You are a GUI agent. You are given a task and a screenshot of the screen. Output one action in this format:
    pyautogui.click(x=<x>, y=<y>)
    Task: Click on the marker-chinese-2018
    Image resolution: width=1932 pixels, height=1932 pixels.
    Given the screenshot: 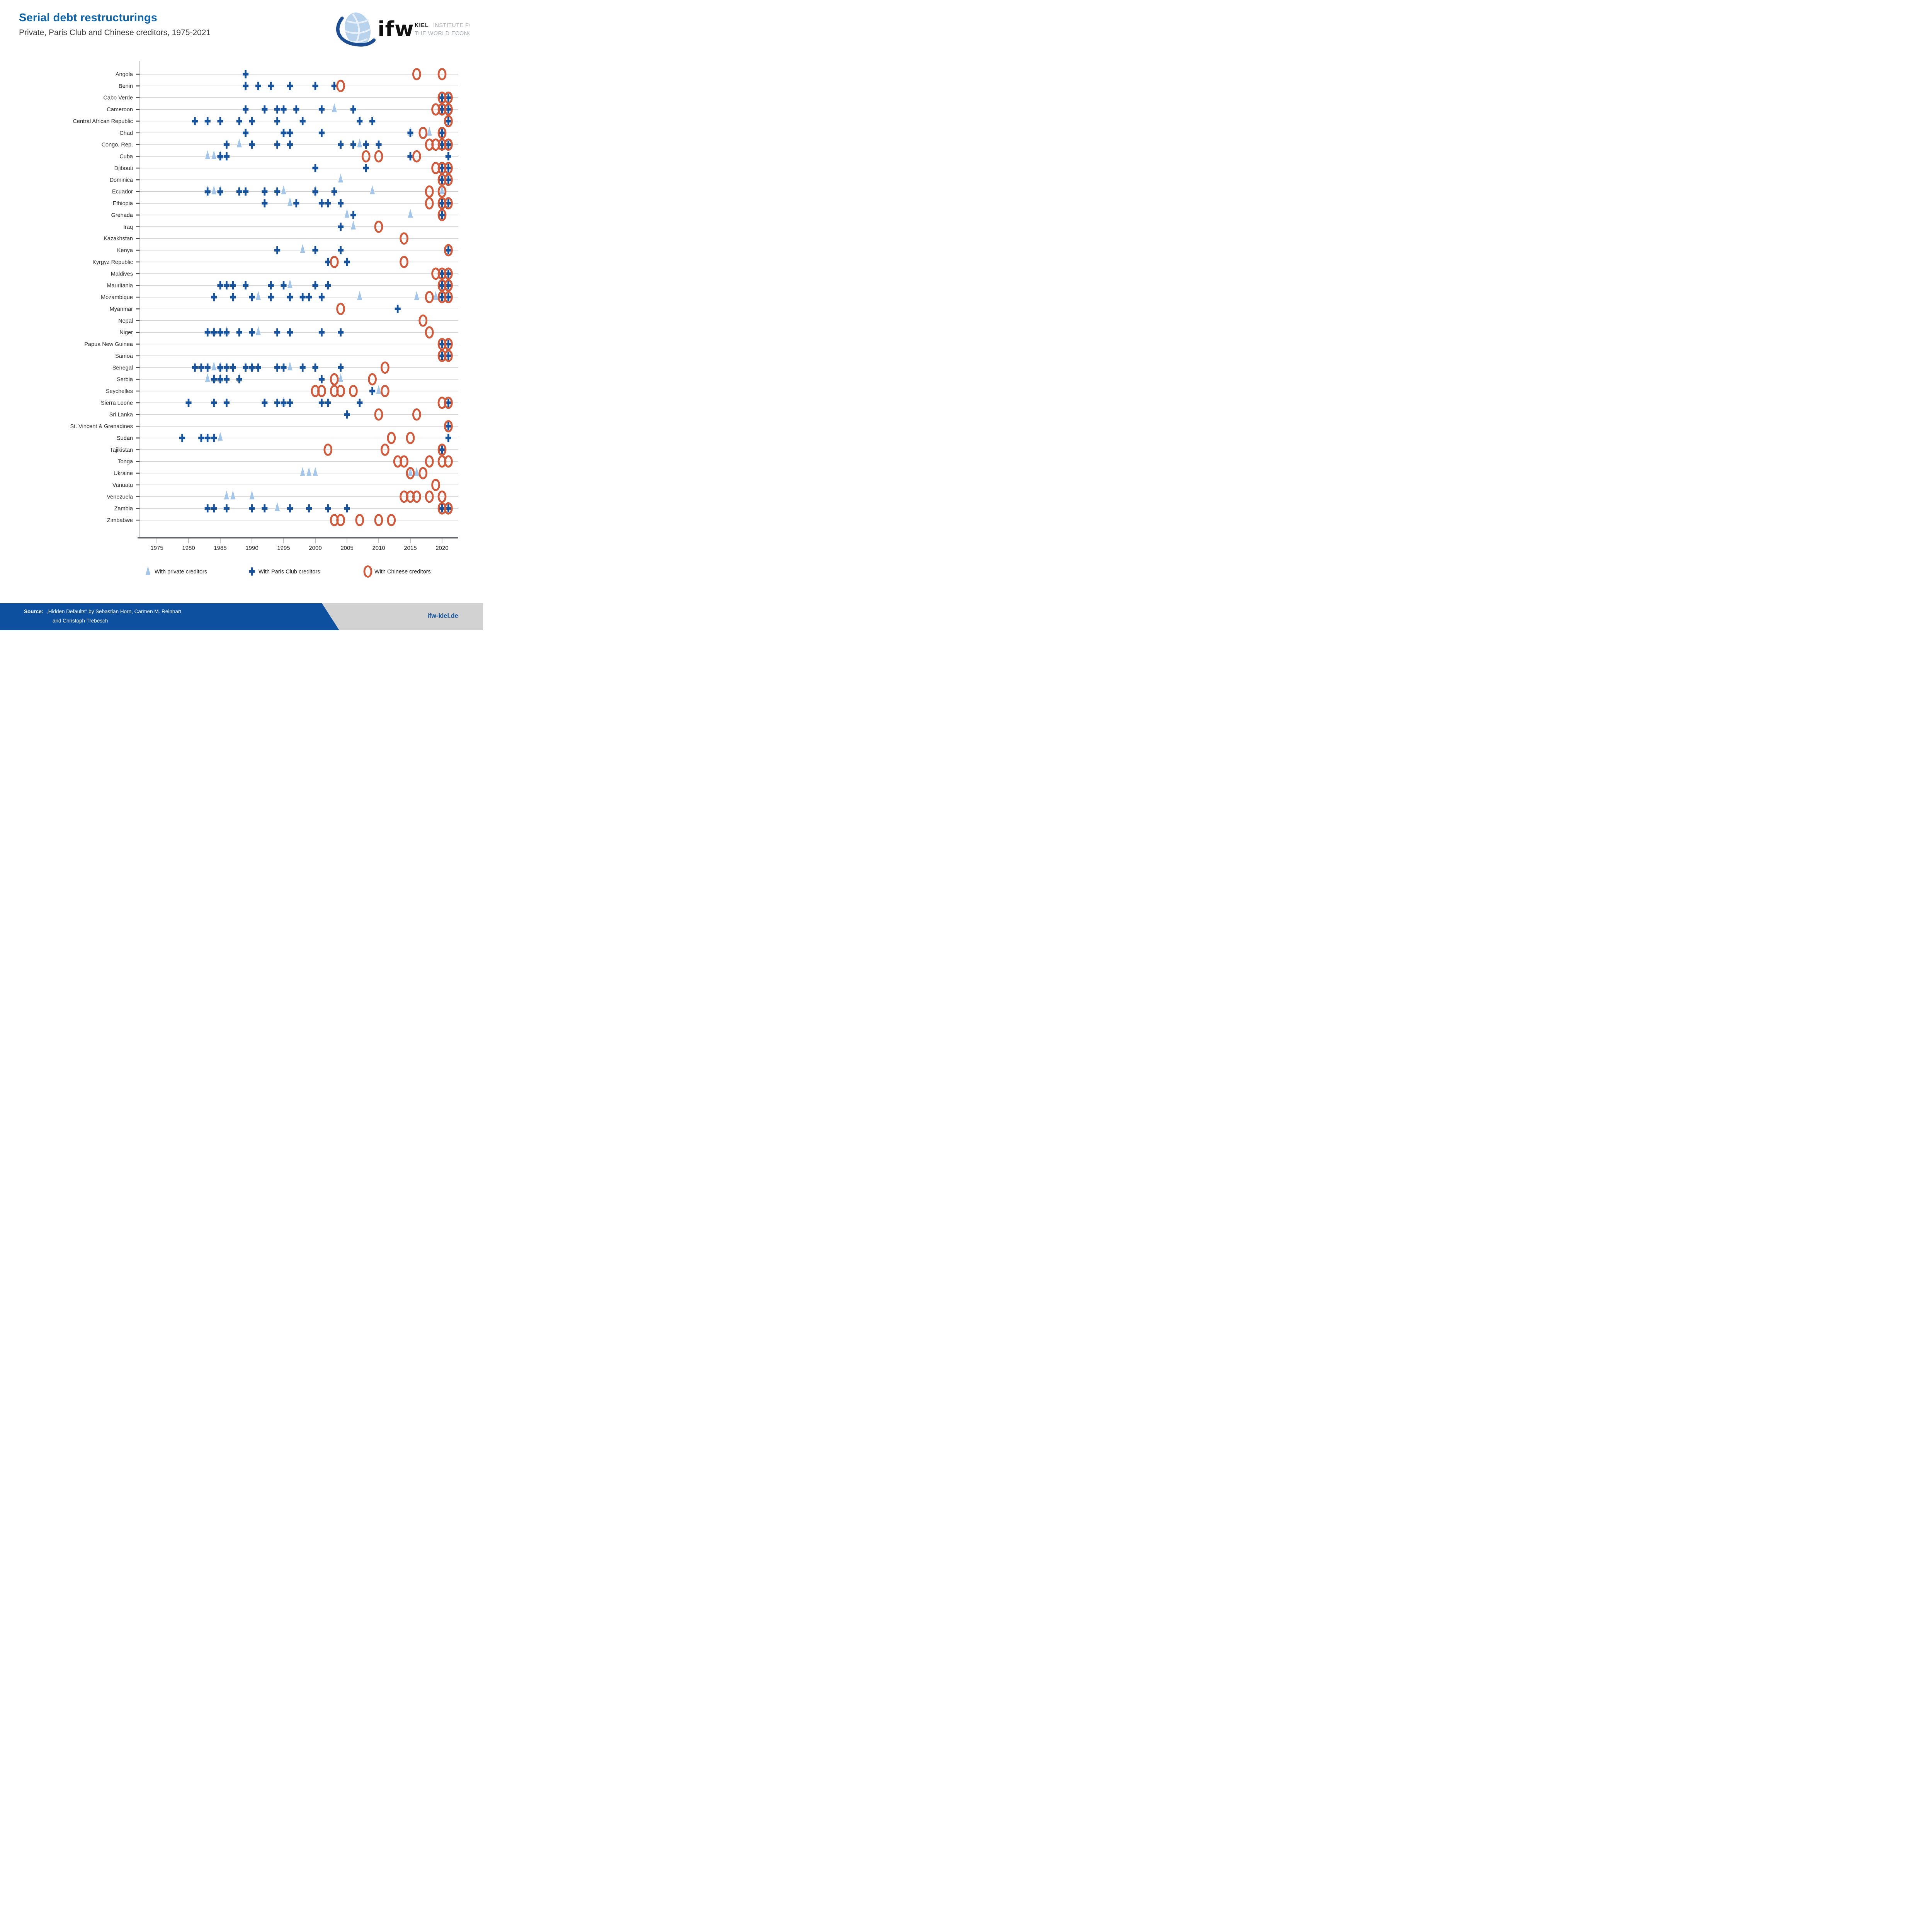 What is the action you would take?
    pyautogui.click(x=429, y=461)
    